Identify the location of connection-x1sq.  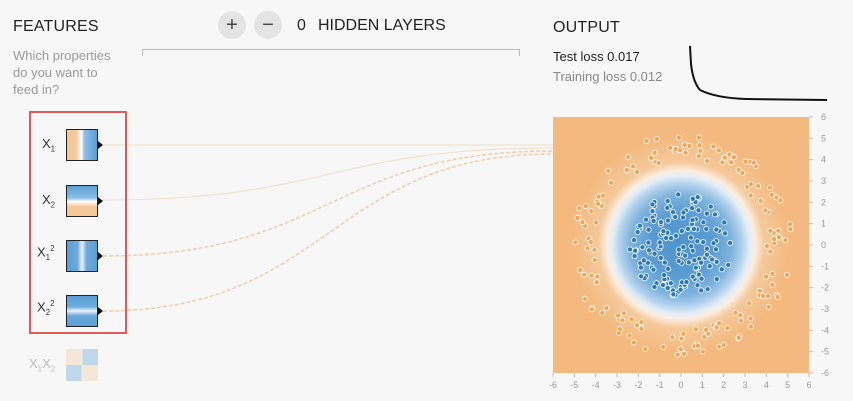
(328, 203).